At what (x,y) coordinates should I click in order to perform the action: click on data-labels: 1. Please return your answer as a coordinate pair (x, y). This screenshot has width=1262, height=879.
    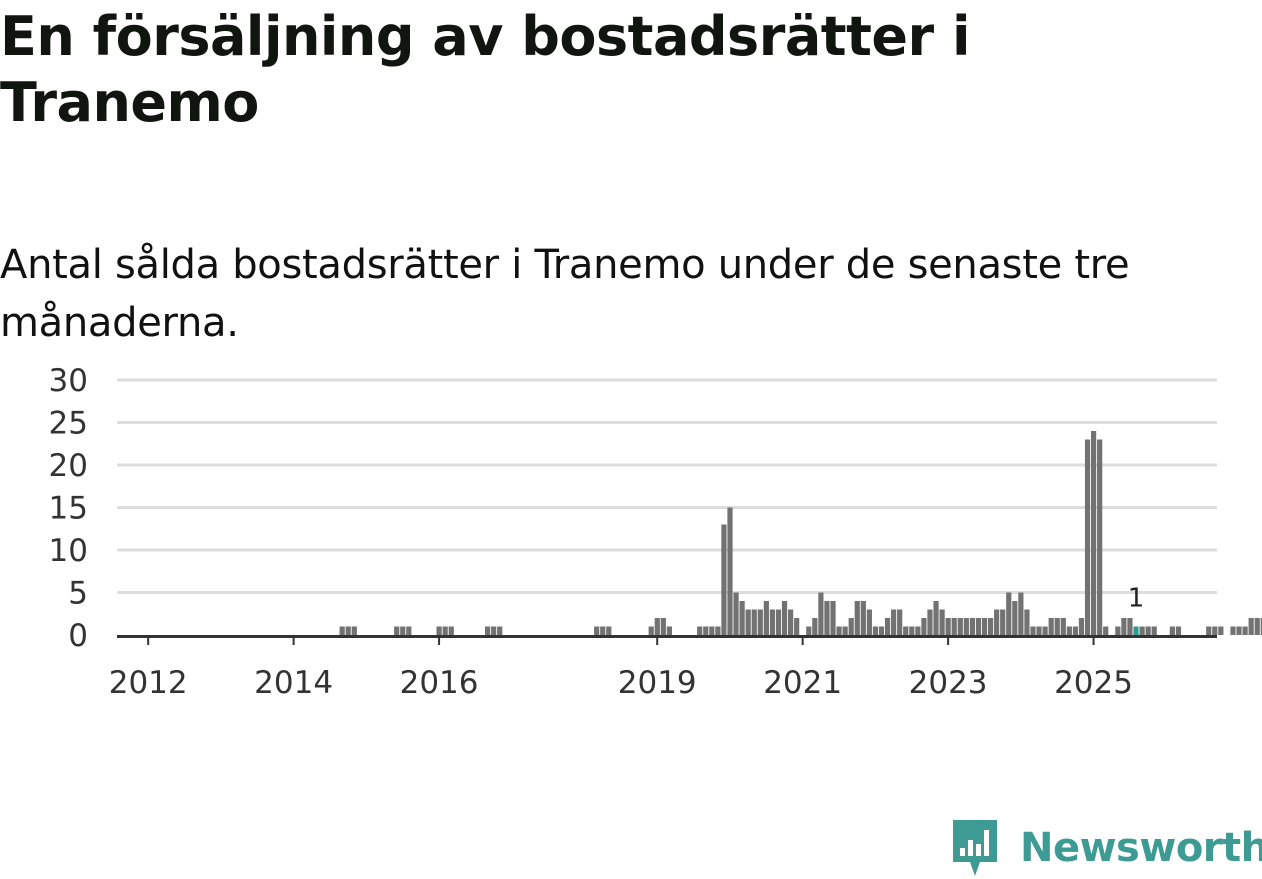
    Looking at the image, I should click on (1136, 599).